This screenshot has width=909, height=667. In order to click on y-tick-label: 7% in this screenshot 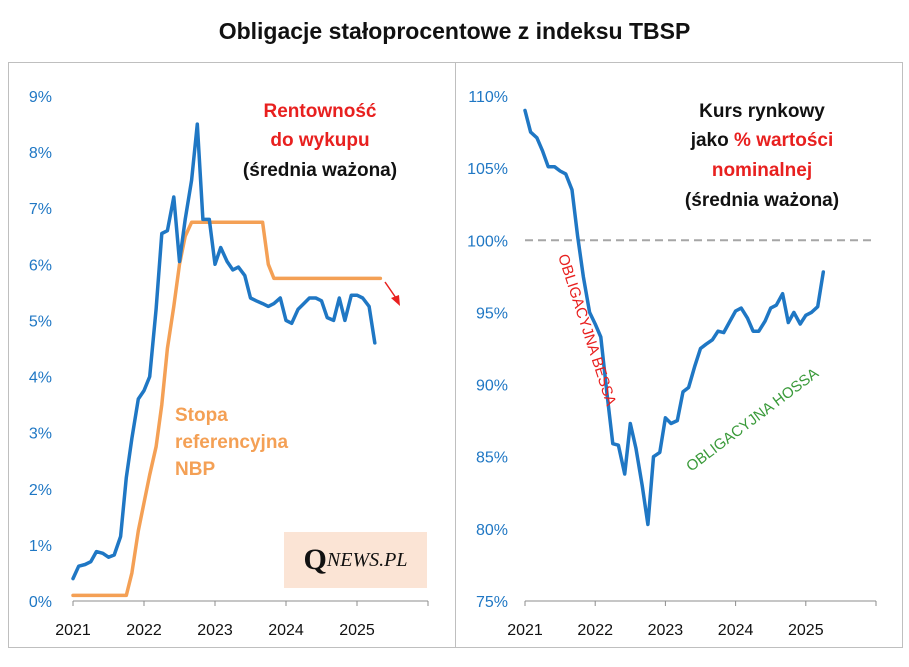, I will do `click(40, 209)`.